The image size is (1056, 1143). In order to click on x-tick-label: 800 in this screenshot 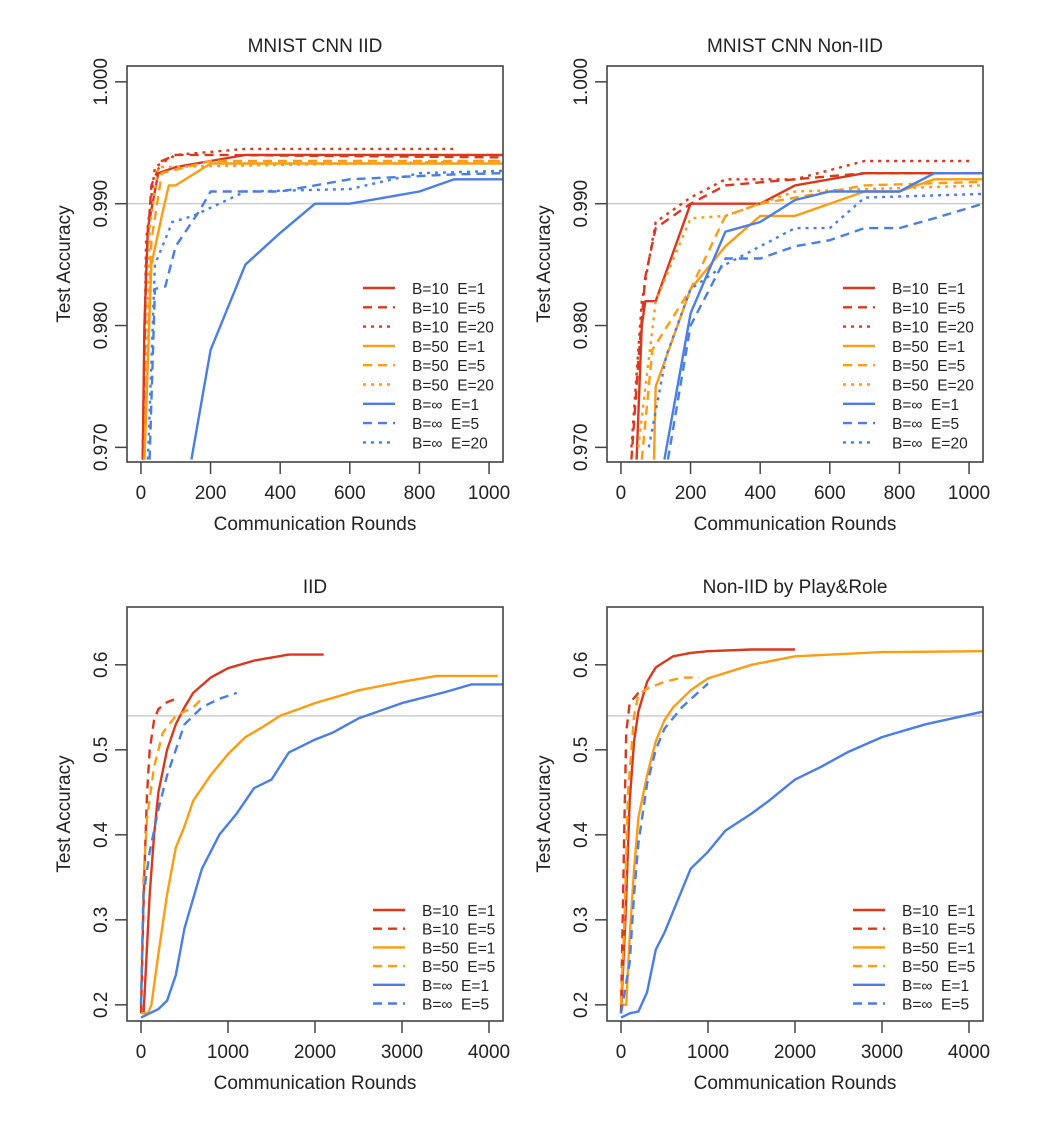, I will do `click(900, 493)`.